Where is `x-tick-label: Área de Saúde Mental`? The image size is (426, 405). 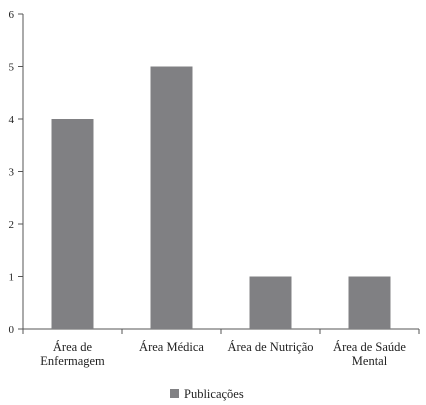
x-tick-label: Área de Saúde Mental is located at coordinates (369, 354).